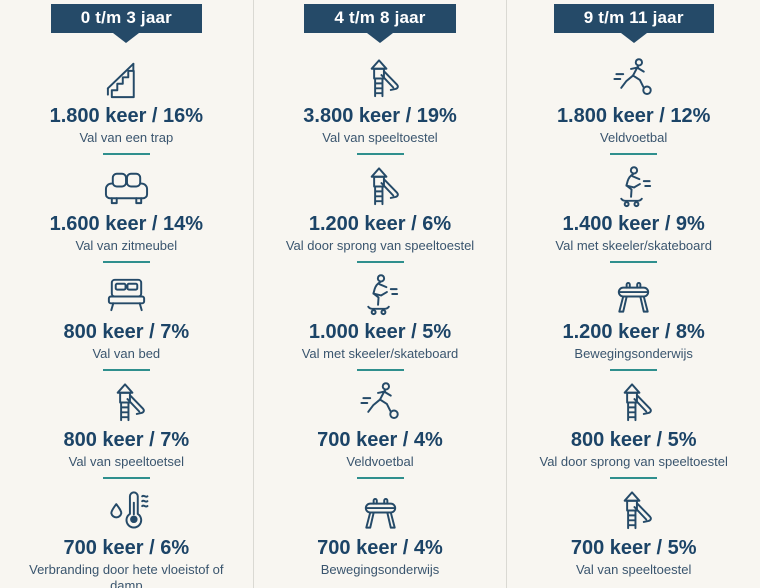 The height and width of the screenshot is (588, 760). I want to click on stat-value: 800 keer / 5%, so click(633, 440).